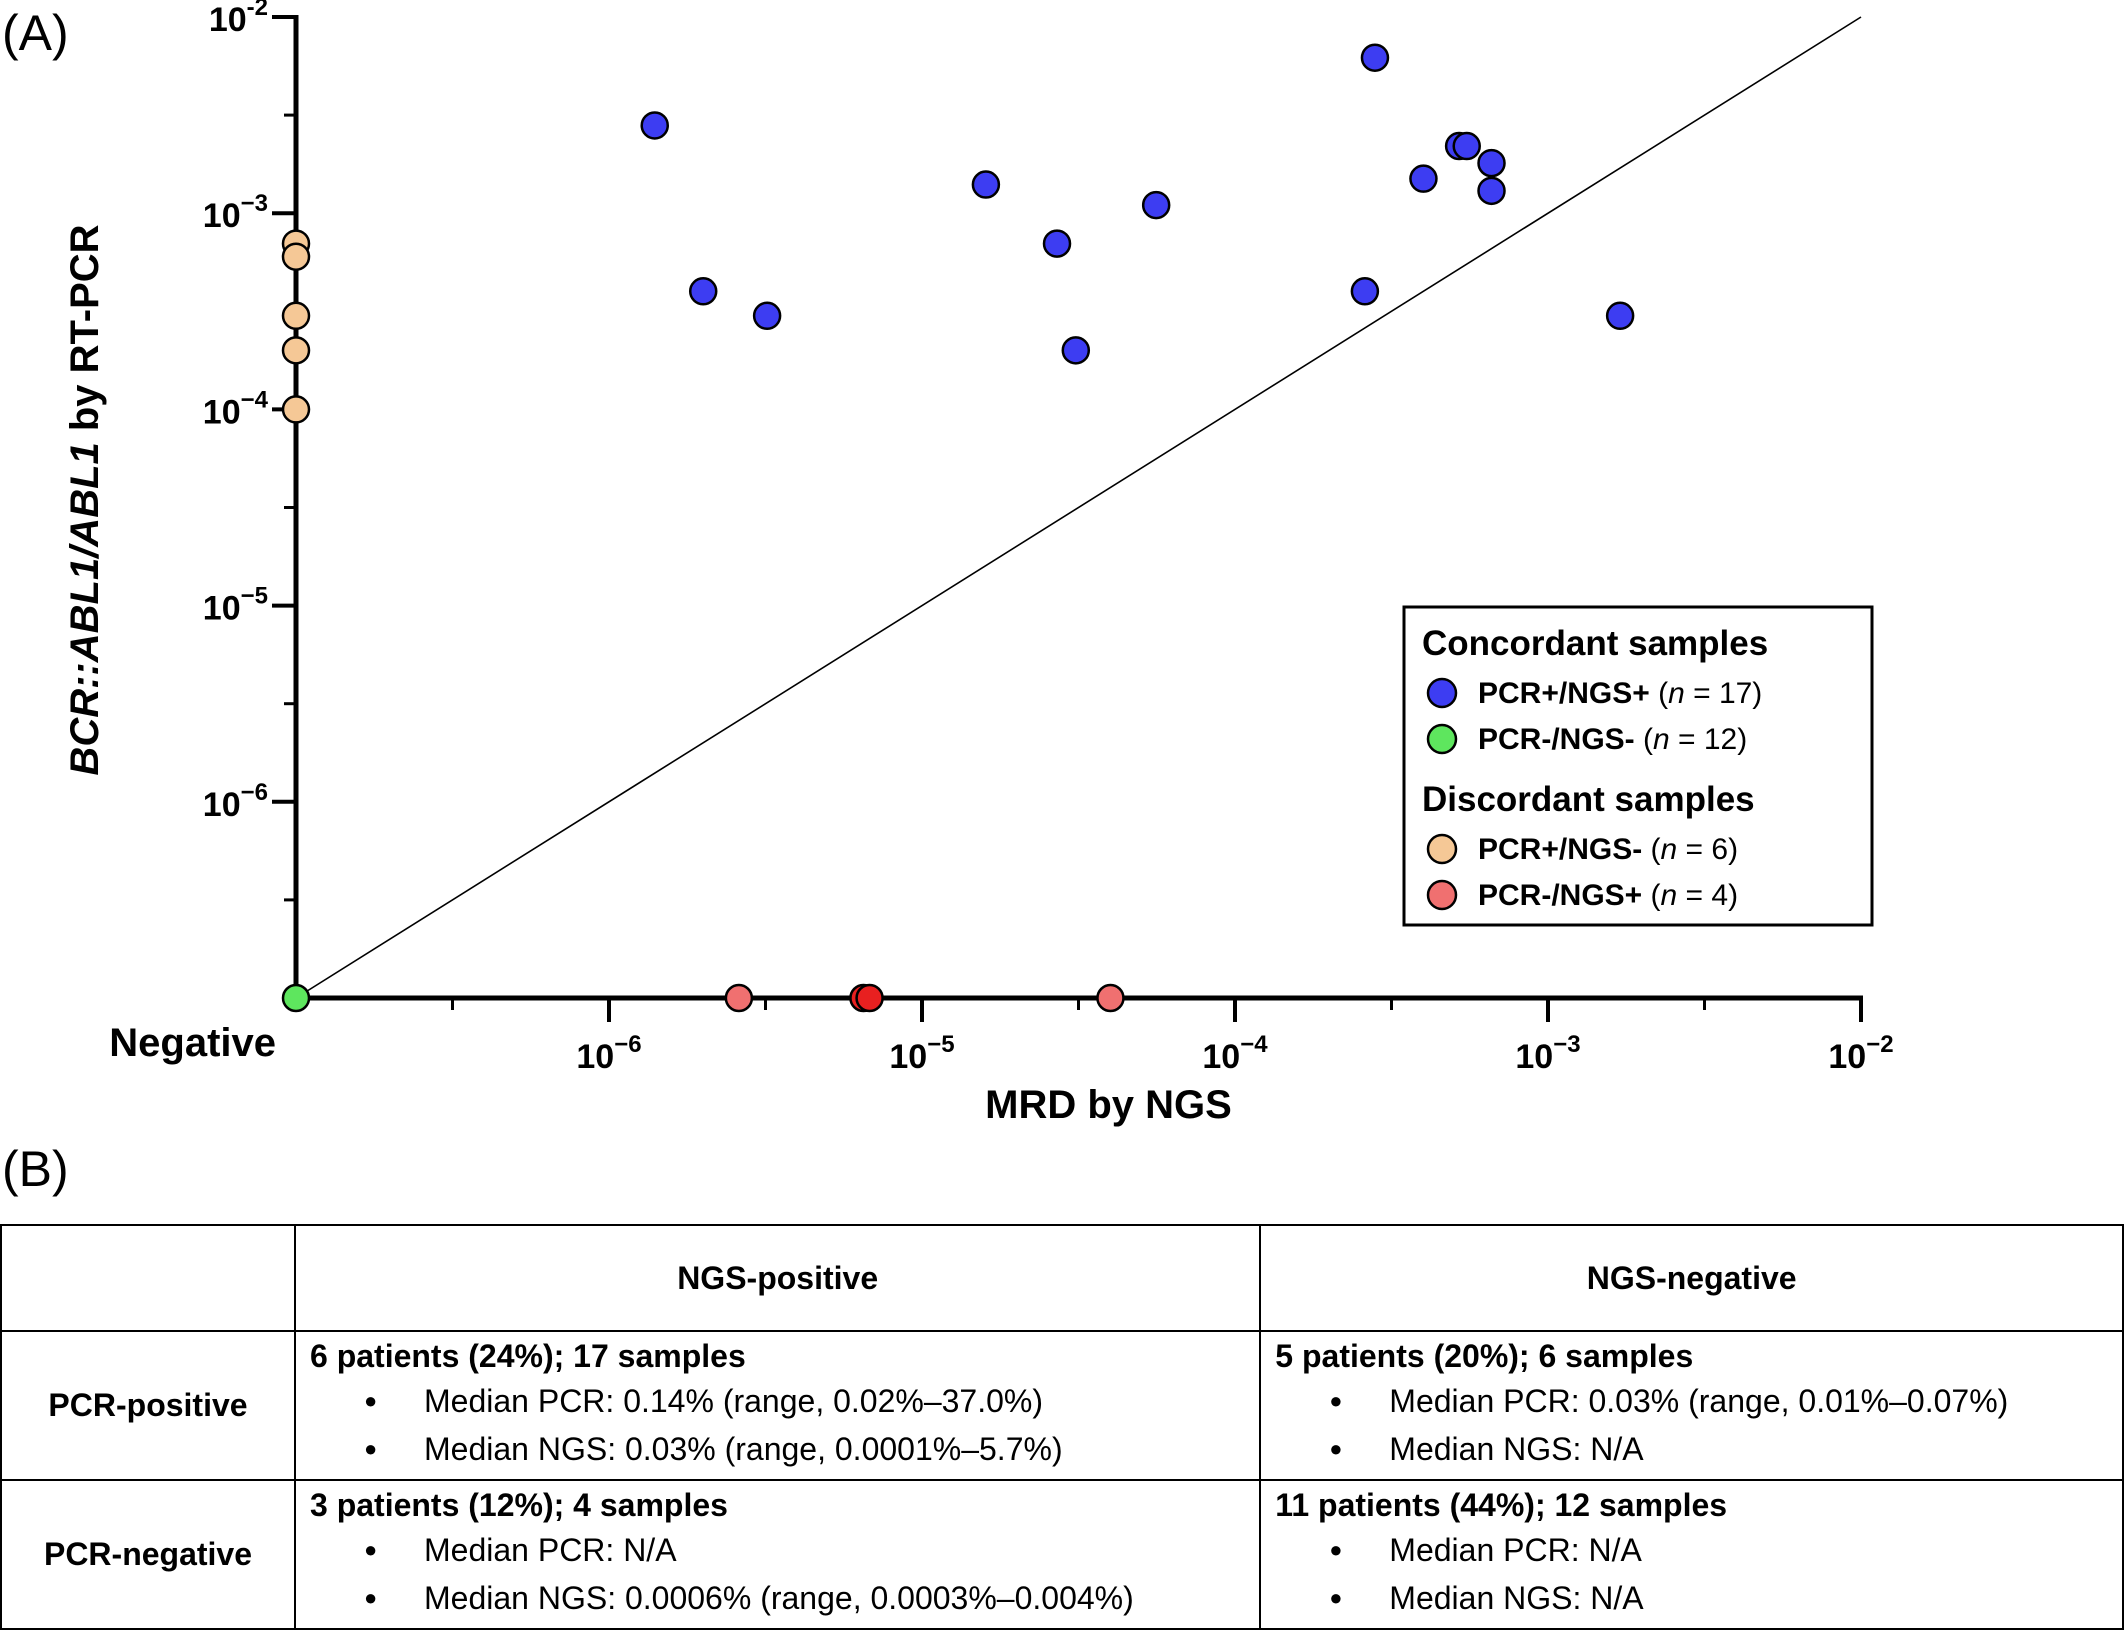 The height and width of the screenshot is (1630, 2128). I want to click on x-tick-label: 10⁻³, so click(1547, 1053).